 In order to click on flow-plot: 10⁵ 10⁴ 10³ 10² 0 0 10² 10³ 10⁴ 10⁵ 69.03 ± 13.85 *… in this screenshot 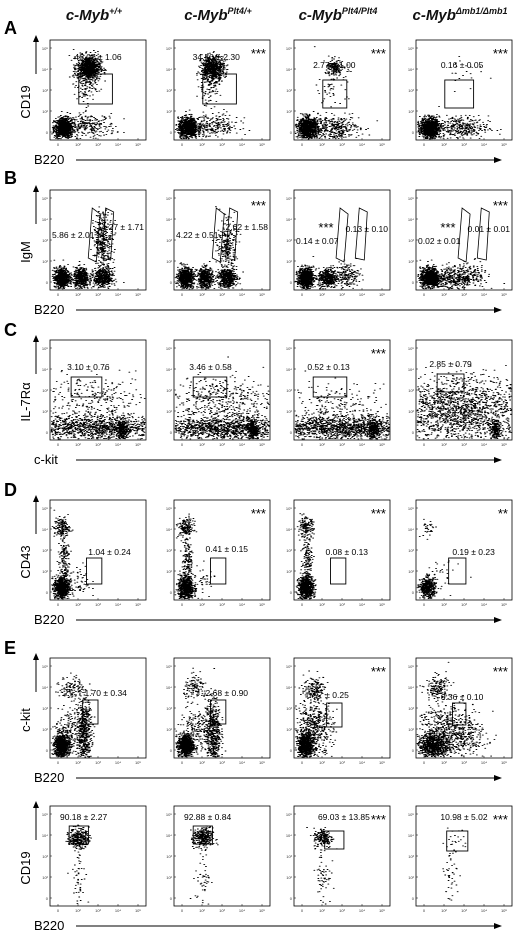, I will do `click(338, 859)`.